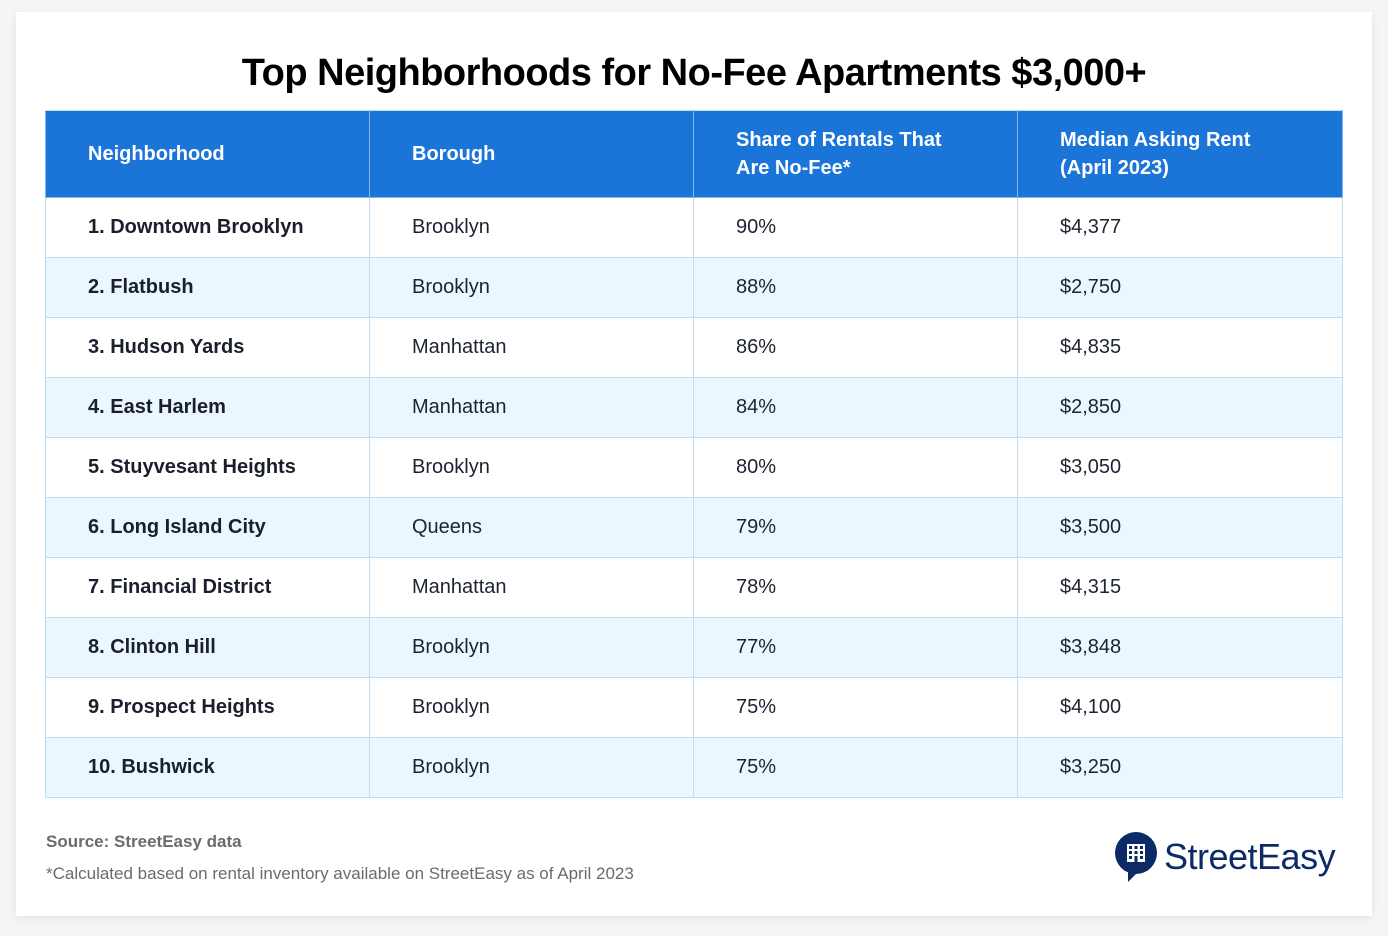 This screenshot has width=1388, height=936. Describe the element at coordinates (207, 767) in the screenshot. I see `cell-neighborhood: 10. Bushwick` at that location.